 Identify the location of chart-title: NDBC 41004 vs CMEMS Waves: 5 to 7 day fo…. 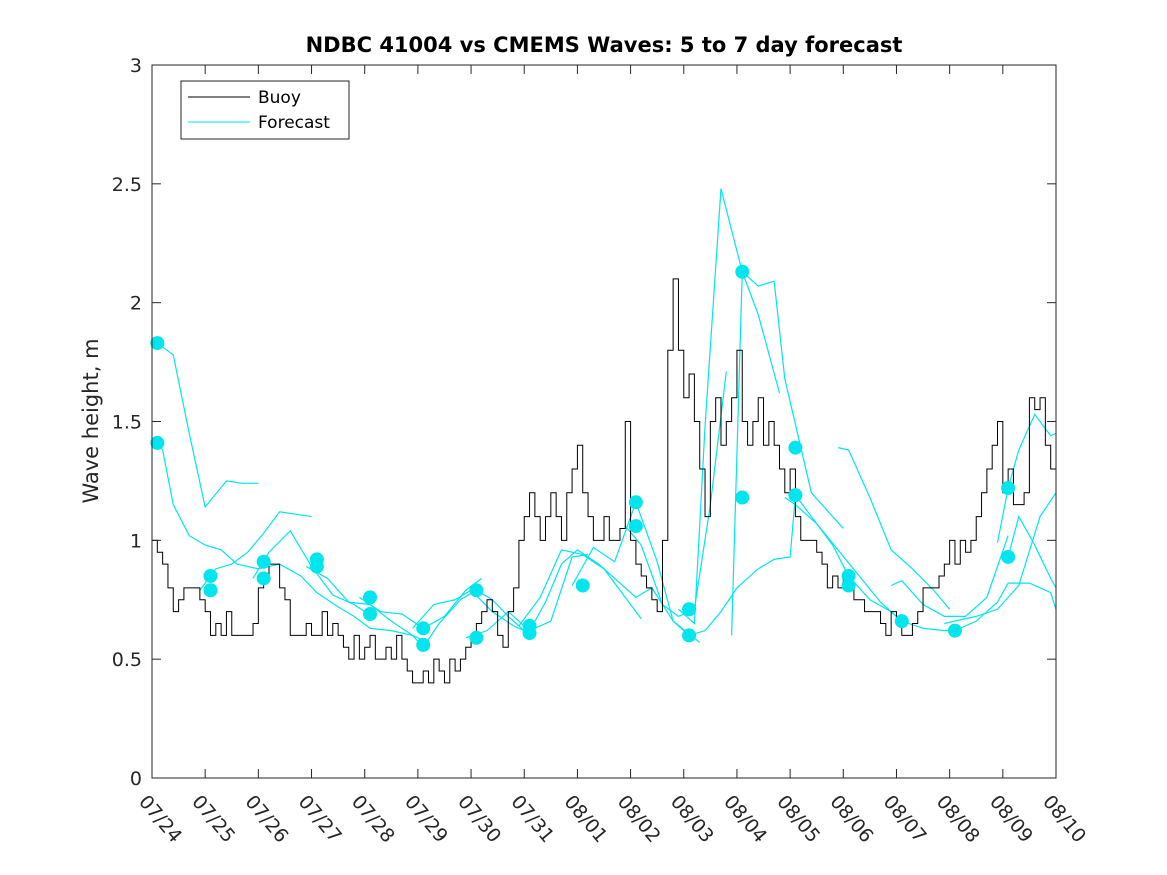
(604, 45).